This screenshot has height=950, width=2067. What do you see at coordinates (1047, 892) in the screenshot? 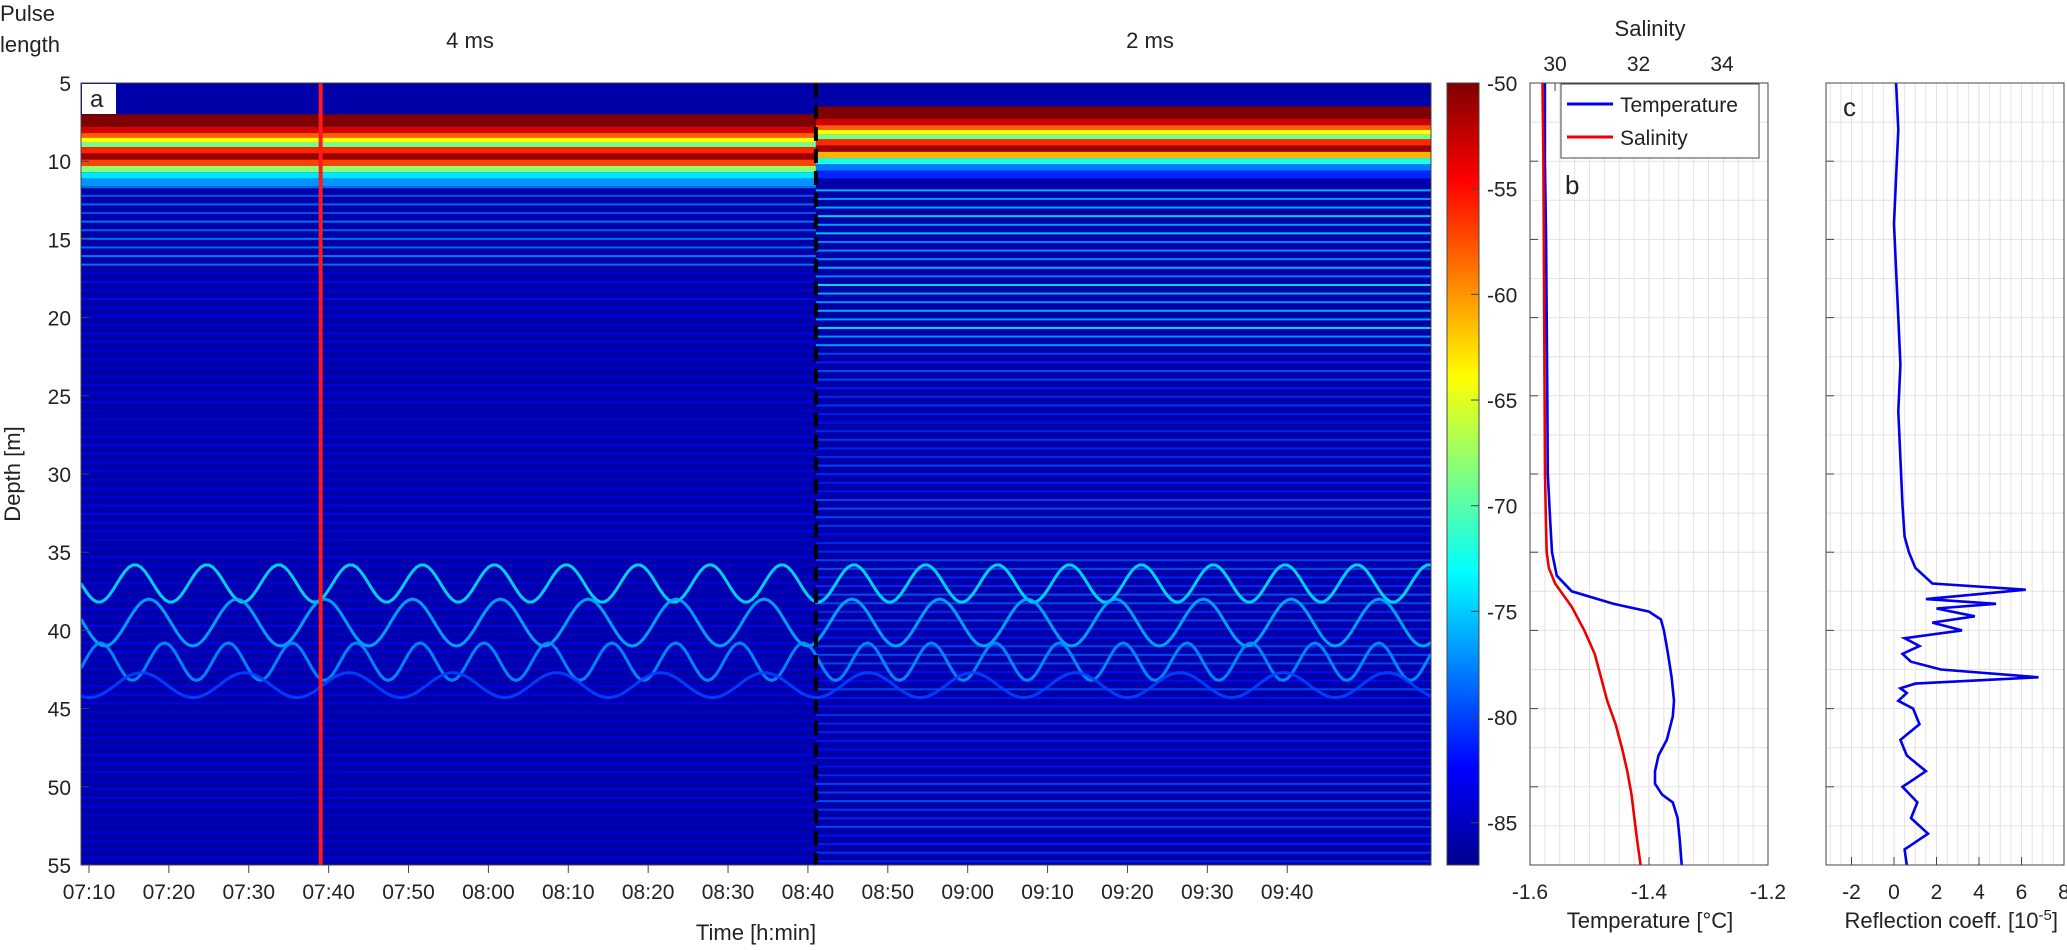
I see `x-tick-label: 09:10` at bounding box center [1047, 892].